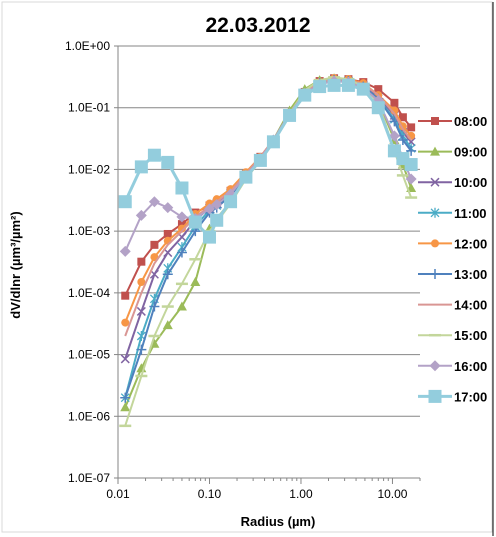  I want to click on legend-label: 12:00, so click(470, 243).